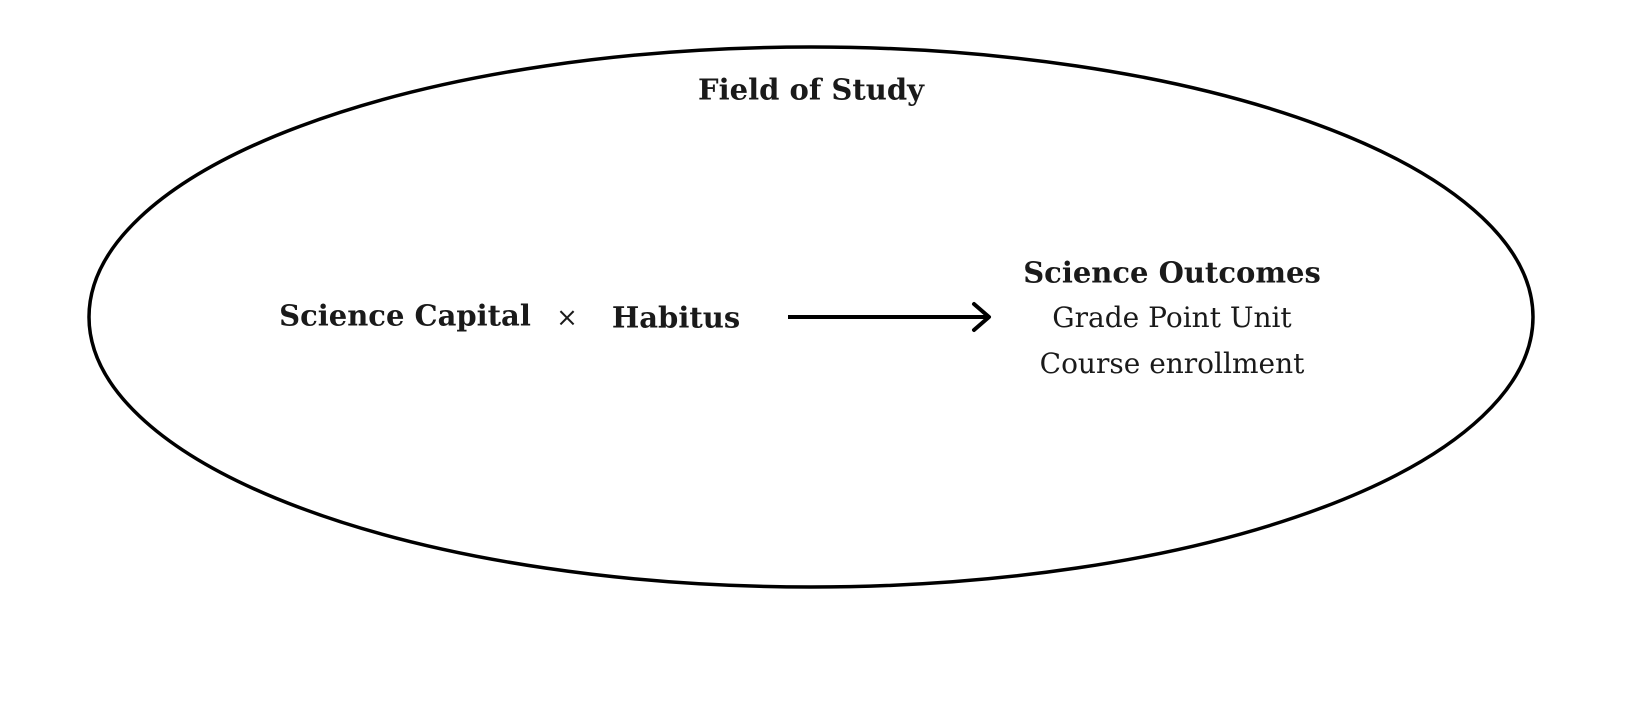  What do you see at coordinates (811, 89) in the screenshot?
I see `field-title: Field of Study` at bounding box center [811, 89].